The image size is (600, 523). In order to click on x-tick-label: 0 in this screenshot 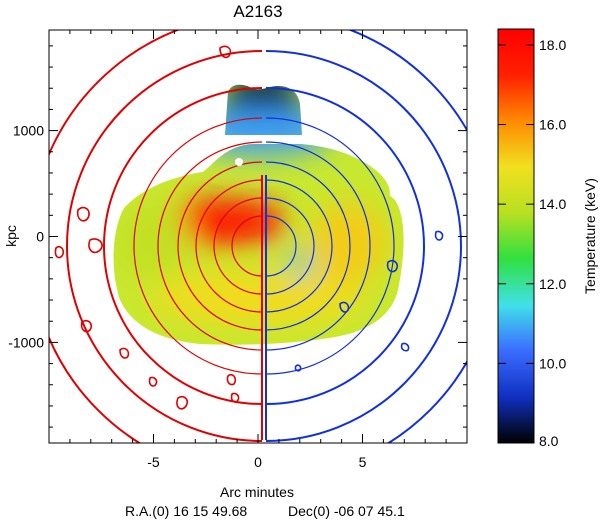, I will do `click(258, 462)`.